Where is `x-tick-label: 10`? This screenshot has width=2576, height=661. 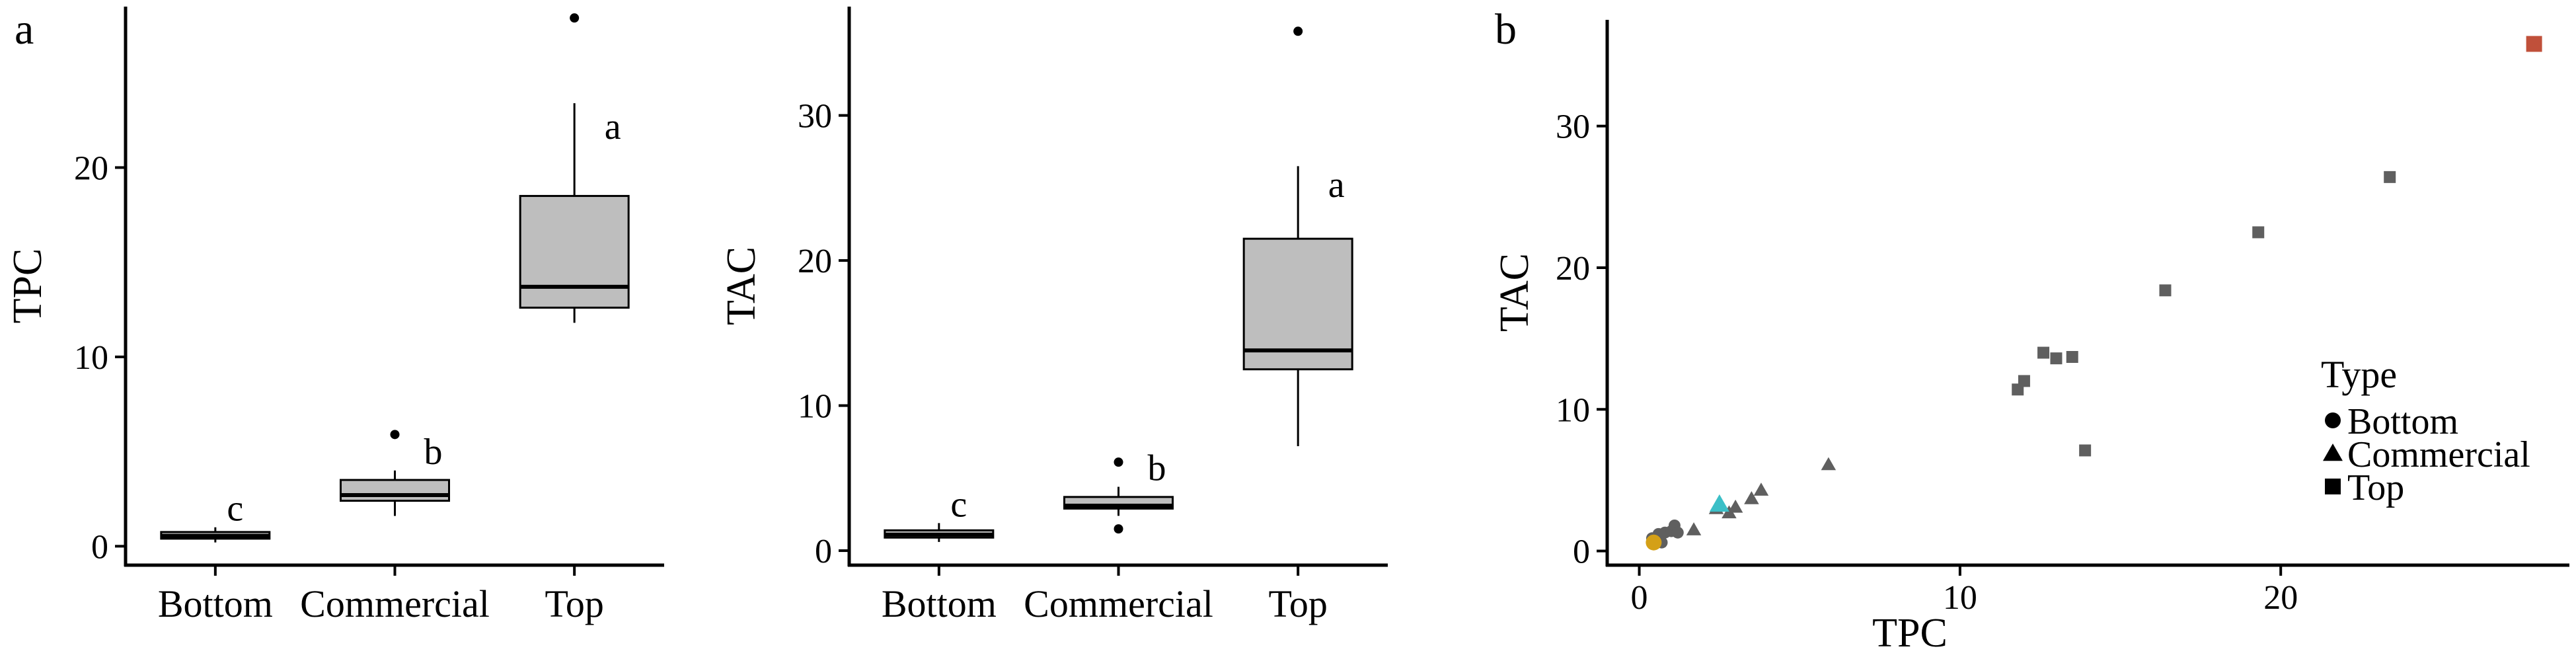 x-tick-label: 10 is located at coordinates (1960, 598).